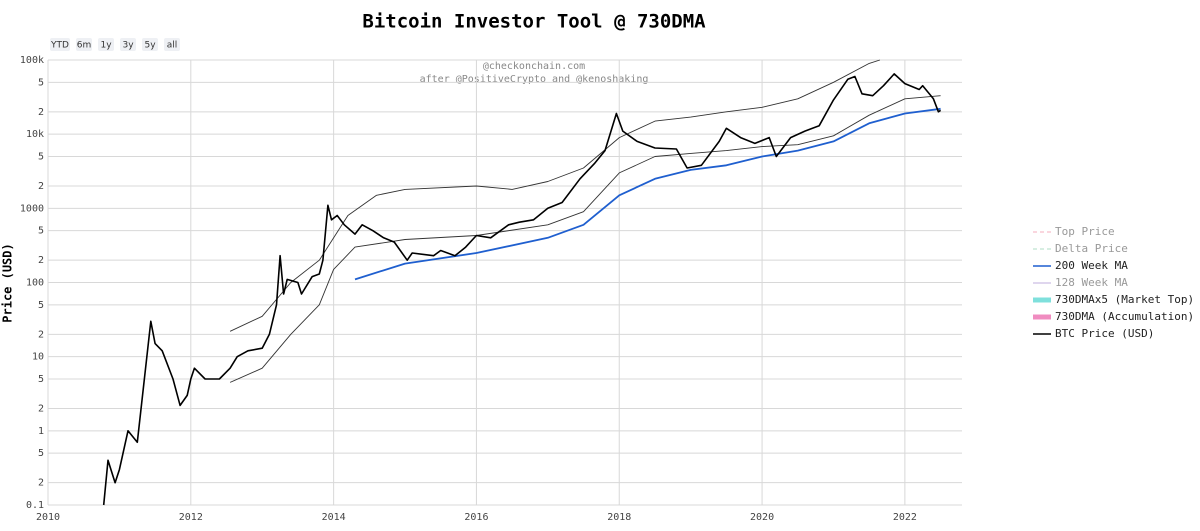  Describe the element at coordinates (334, 517) in the screenshot. I see `x-tick-label: 2014` at that location.